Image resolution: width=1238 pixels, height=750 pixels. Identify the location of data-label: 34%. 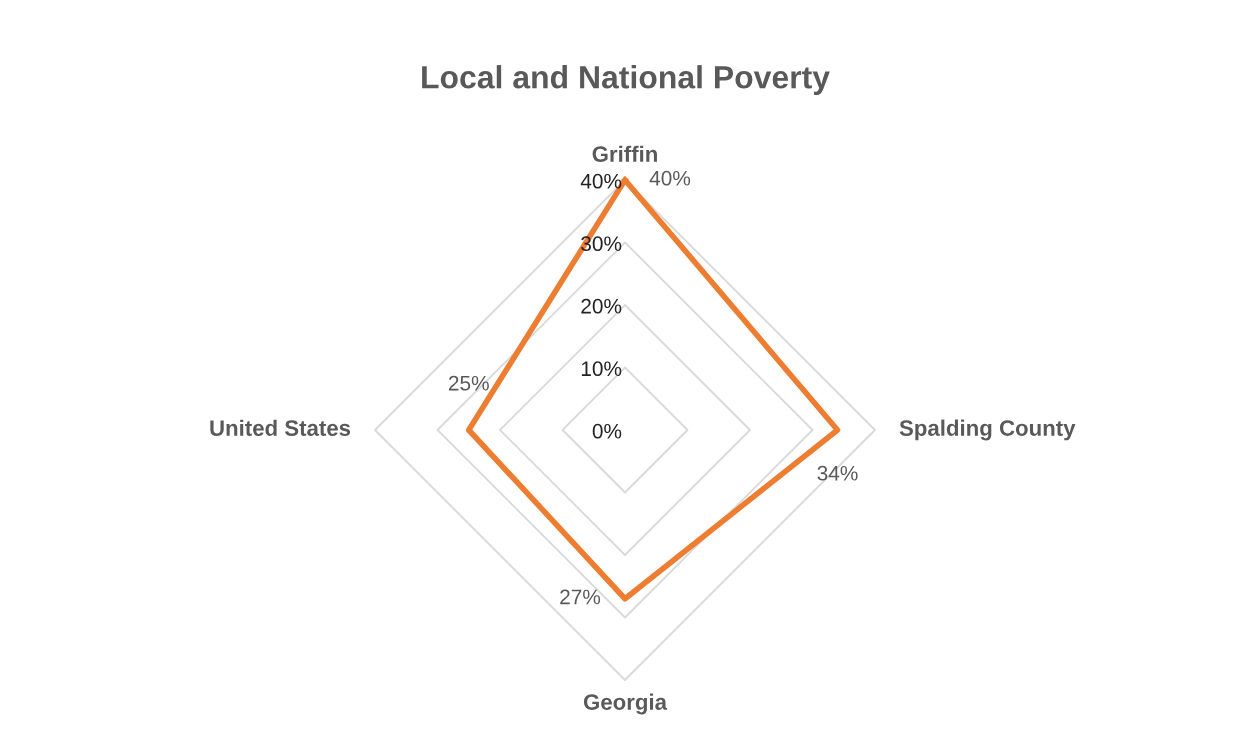
(837, 473).